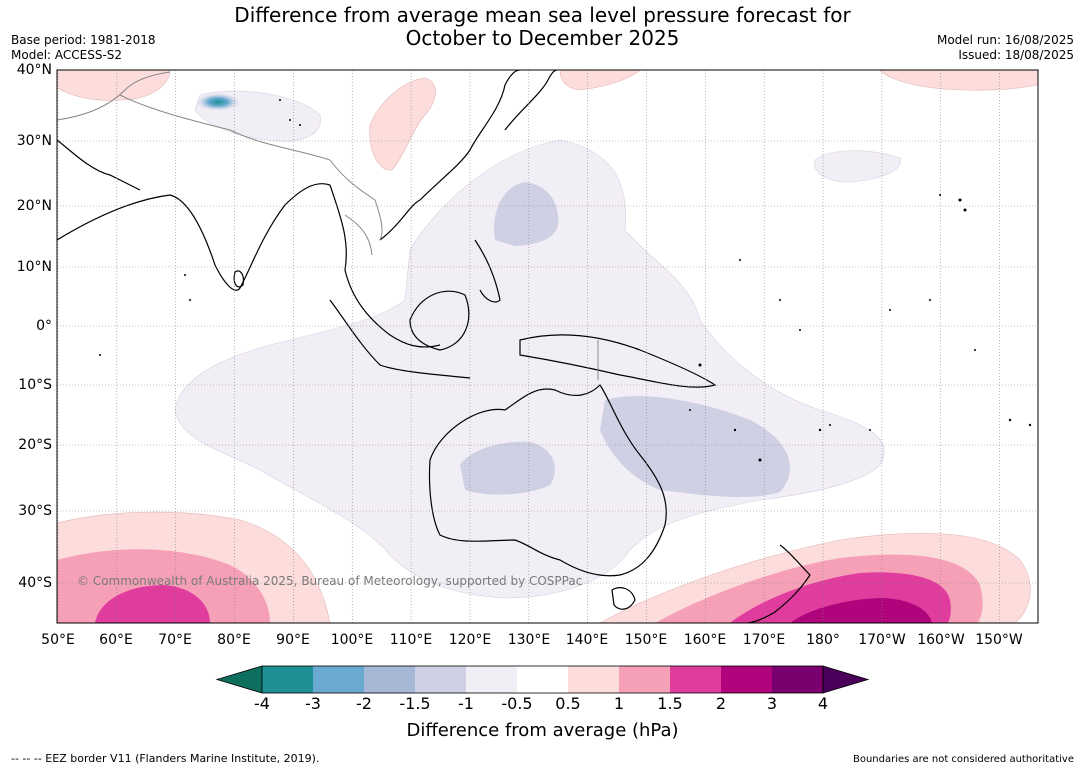 This screenshot has width=1085, height=770. I want to click on coast-new-guinea, so click(618, 361).